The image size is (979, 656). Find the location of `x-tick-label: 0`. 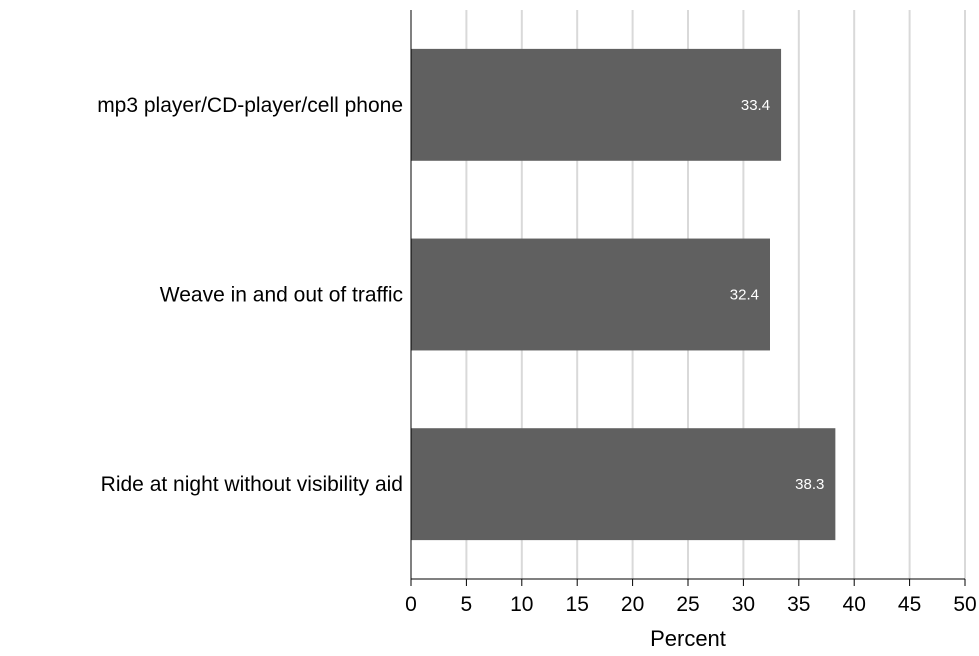

x-tick-label: 0 is located at coordinates (411, 604).